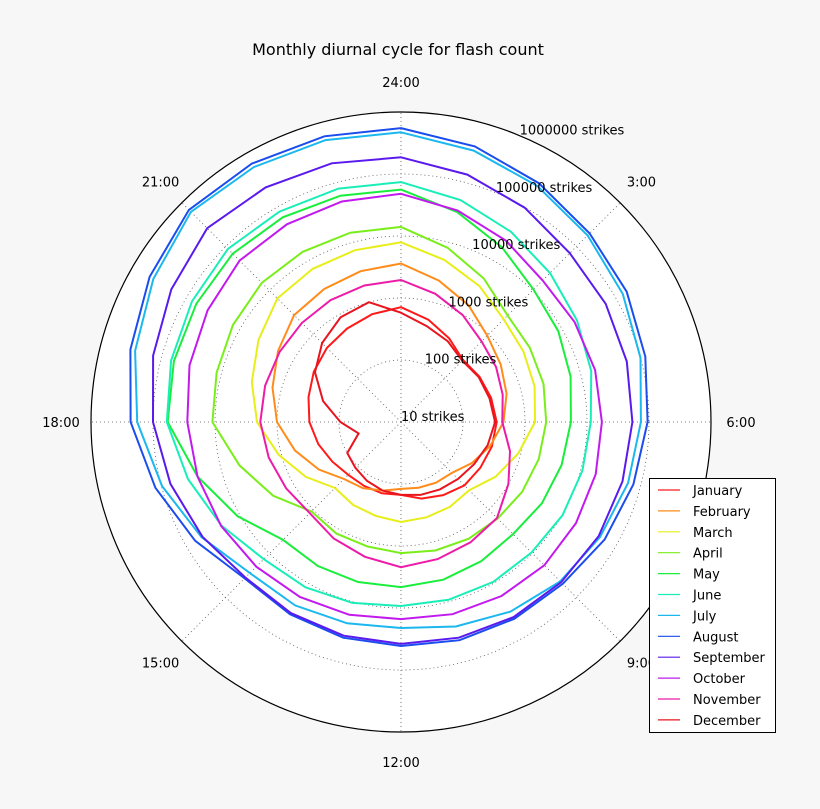  Describe the element at coordinates (516, 245) in the screenshot. I see `radial-tick-label: 10000 strikes` at that location.